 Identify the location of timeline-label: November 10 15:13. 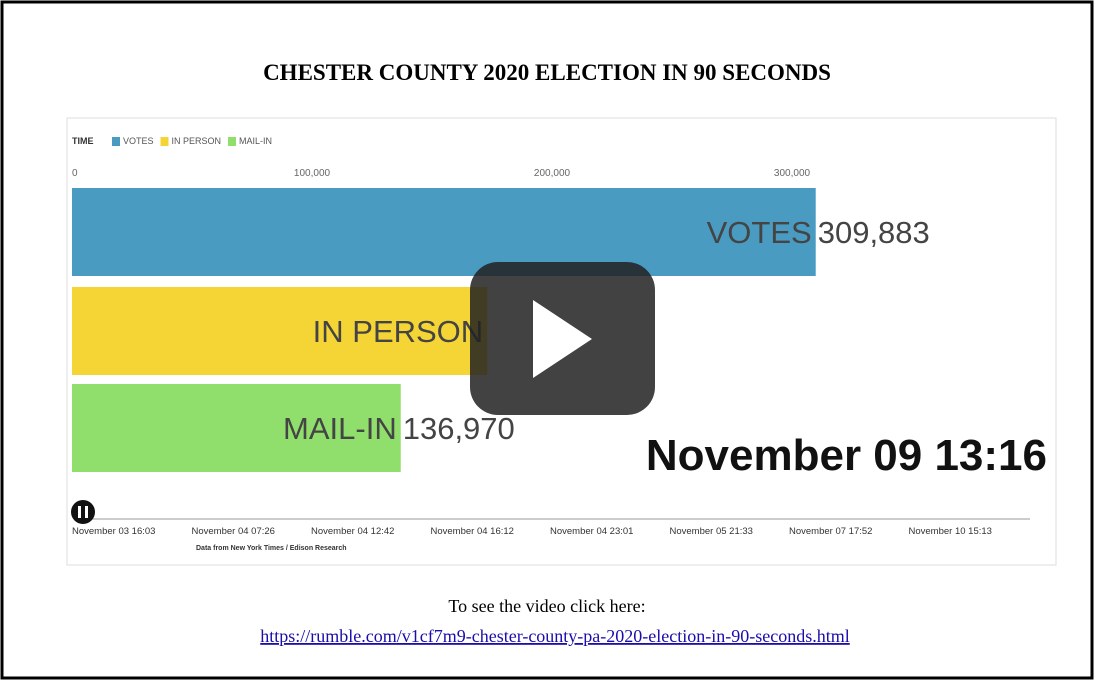
(950, 531).